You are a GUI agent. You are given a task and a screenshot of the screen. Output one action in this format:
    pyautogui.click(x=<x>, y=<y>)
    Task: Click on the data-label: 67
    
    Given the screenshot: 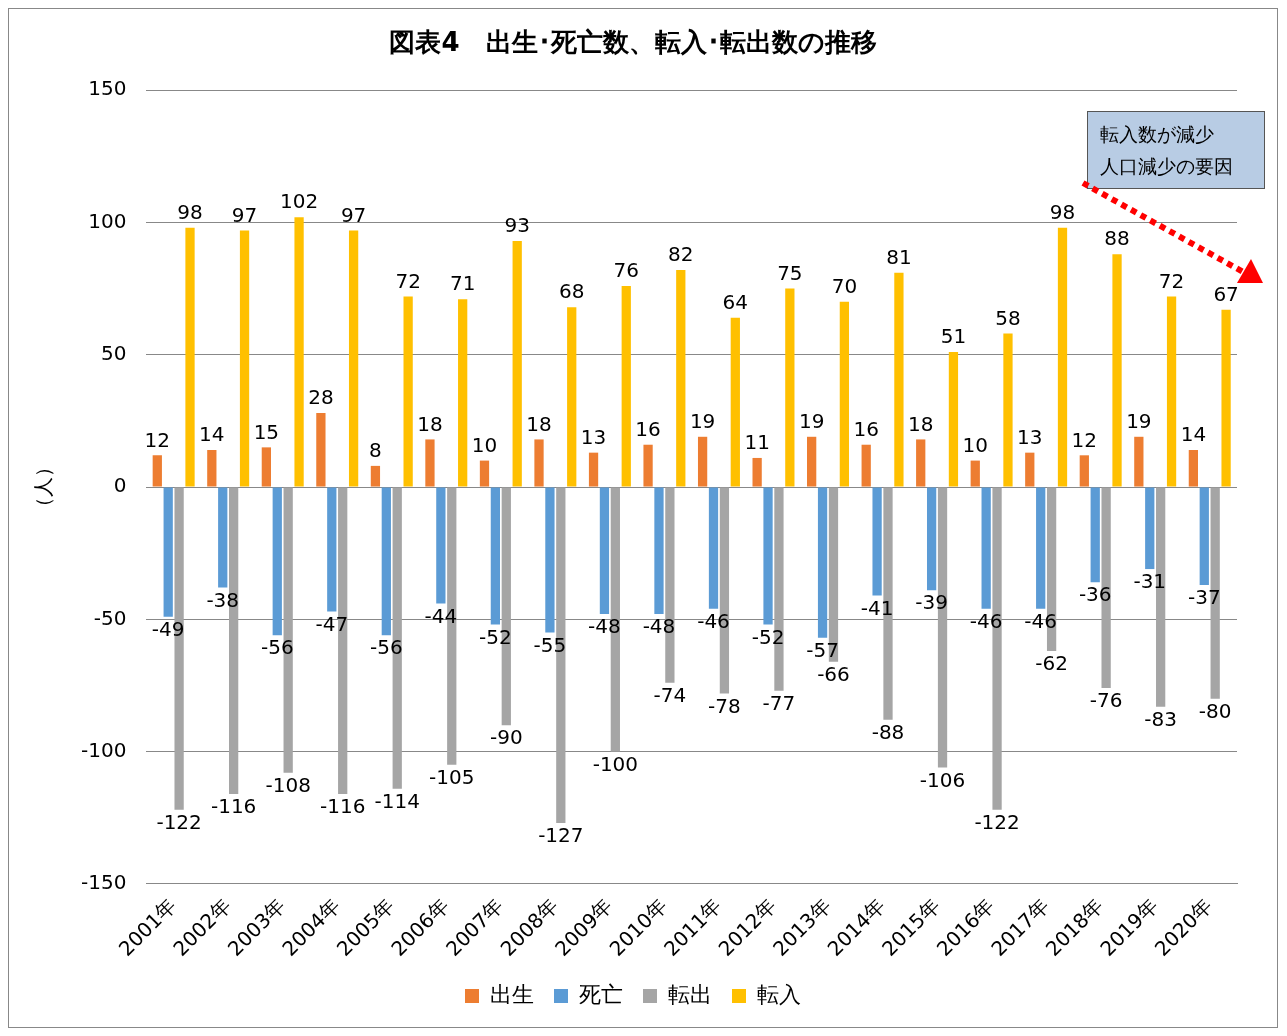 What is the action you would take?
    pyautogui.click(x=1226, y=293)
    